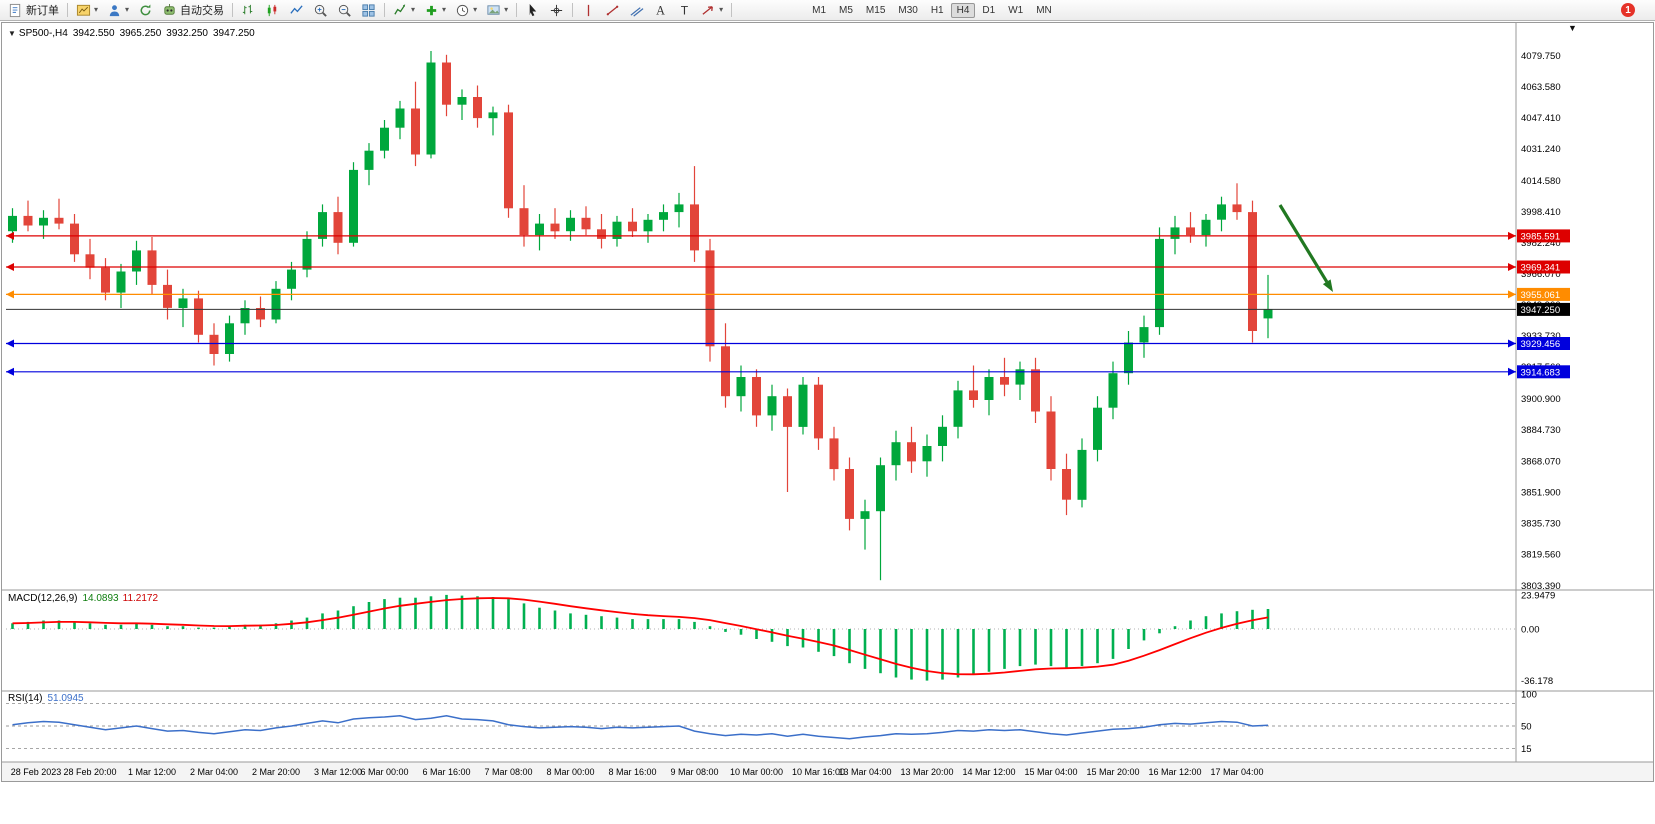 This screenshot has height=824, width=1655. I want to click on chart-menu-triangle-icon: ▼, so click(12, 33).